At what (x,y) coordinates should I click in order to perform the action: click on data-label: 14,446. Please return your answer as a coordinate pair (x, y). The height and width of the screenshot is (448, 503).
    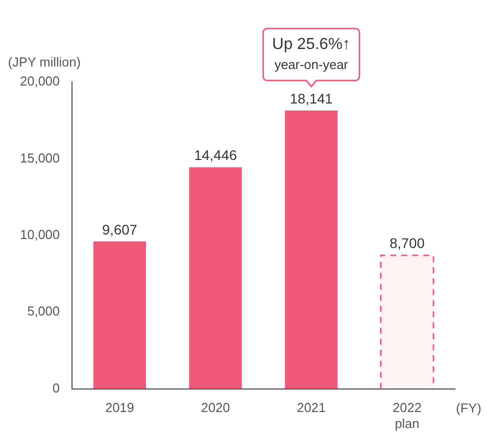
    Looking at the image, I should click on (216, 155).